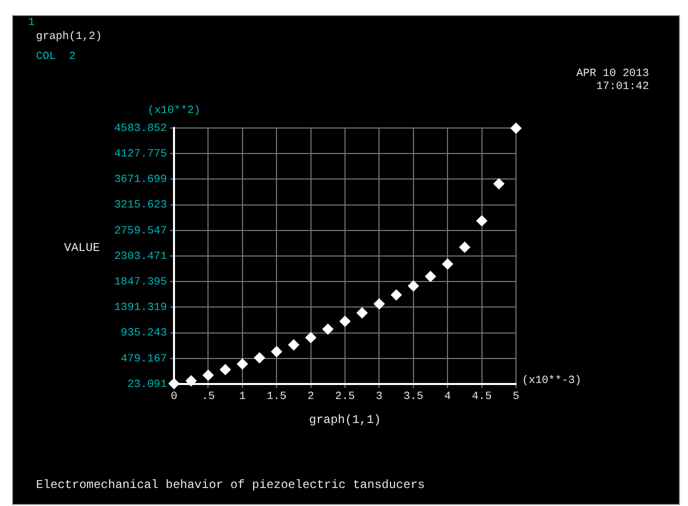  What do you see at coordinates (82, 248) in the screenshot?
I see `y-axis-title: VALUE` at bounding box center [82, 248].